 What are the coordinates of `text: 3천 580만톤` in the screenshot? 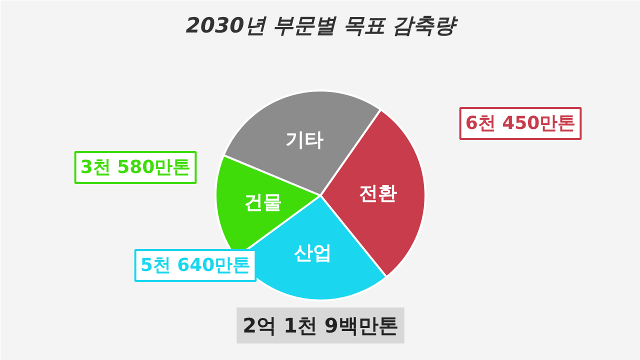 It's located at (135, 167).